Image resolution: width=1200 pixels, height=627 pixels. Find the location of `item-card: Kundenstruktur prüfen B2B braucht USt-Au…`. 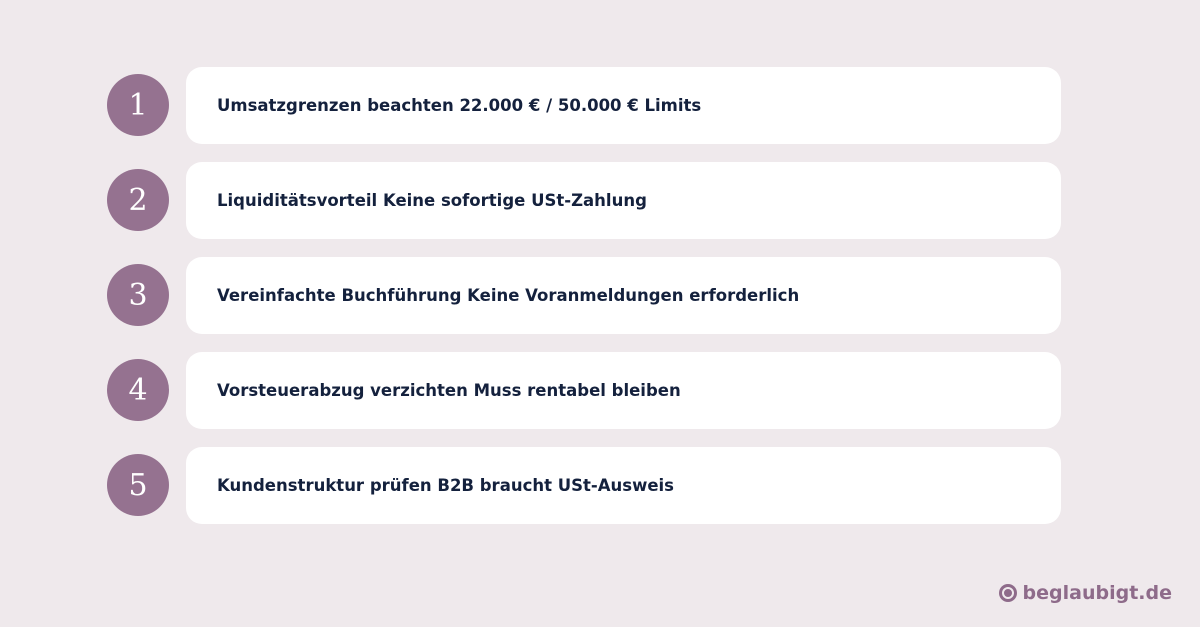

item-card: Kundenstruktur prüfen B2B braucht USt-Au… is located at coordinates (623, 485).